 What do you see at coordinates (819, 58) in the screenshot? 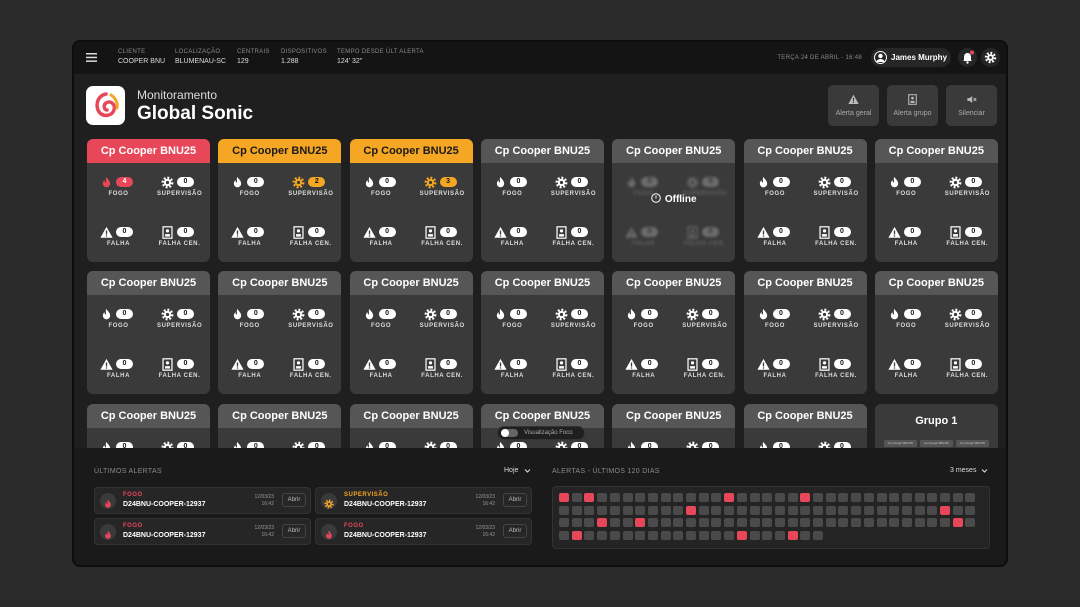
I see `datetime: TERÇA 24 DE ABRIL - 16:48` at bounding box center [819, 58].